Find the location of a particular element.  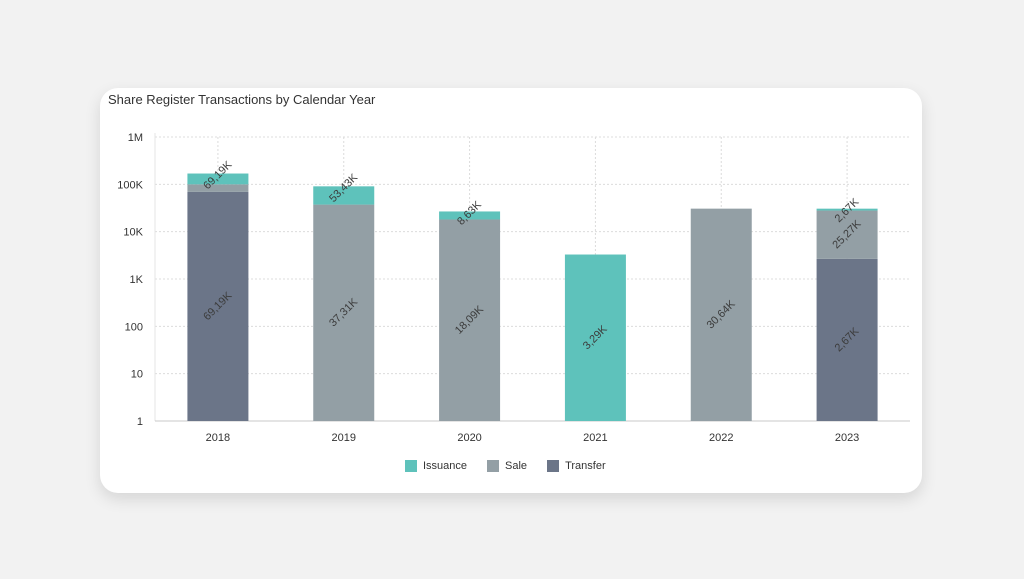

bar-2019-sale is located at coordinates (344, 312).